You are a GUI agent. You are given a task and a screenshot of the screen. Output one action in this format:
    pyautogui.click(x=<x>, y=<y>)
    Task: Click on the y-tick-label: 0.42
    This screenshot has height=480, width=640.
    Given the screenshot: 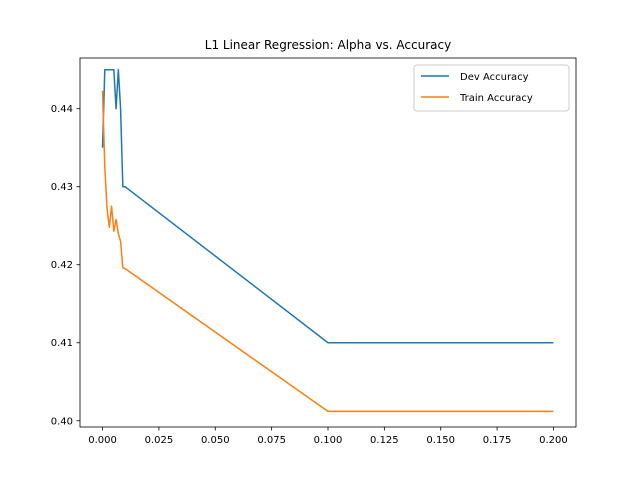 What is the action you would take?
    pyautogui.click(x=62, y=265)
    